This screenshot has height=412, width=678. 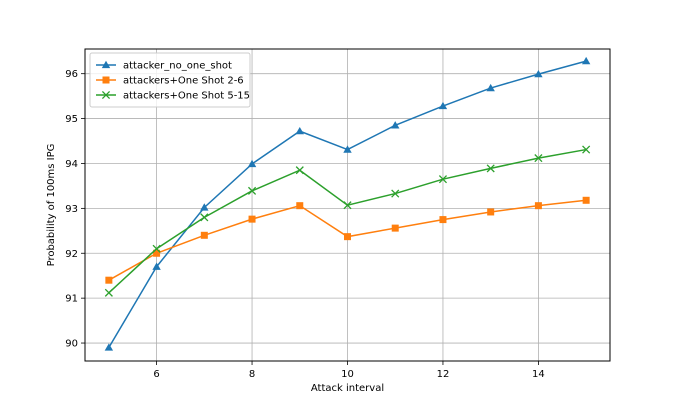 I want to click on y-axis: 90 91 92 93 94 95 96, so click(x=75, y=209).